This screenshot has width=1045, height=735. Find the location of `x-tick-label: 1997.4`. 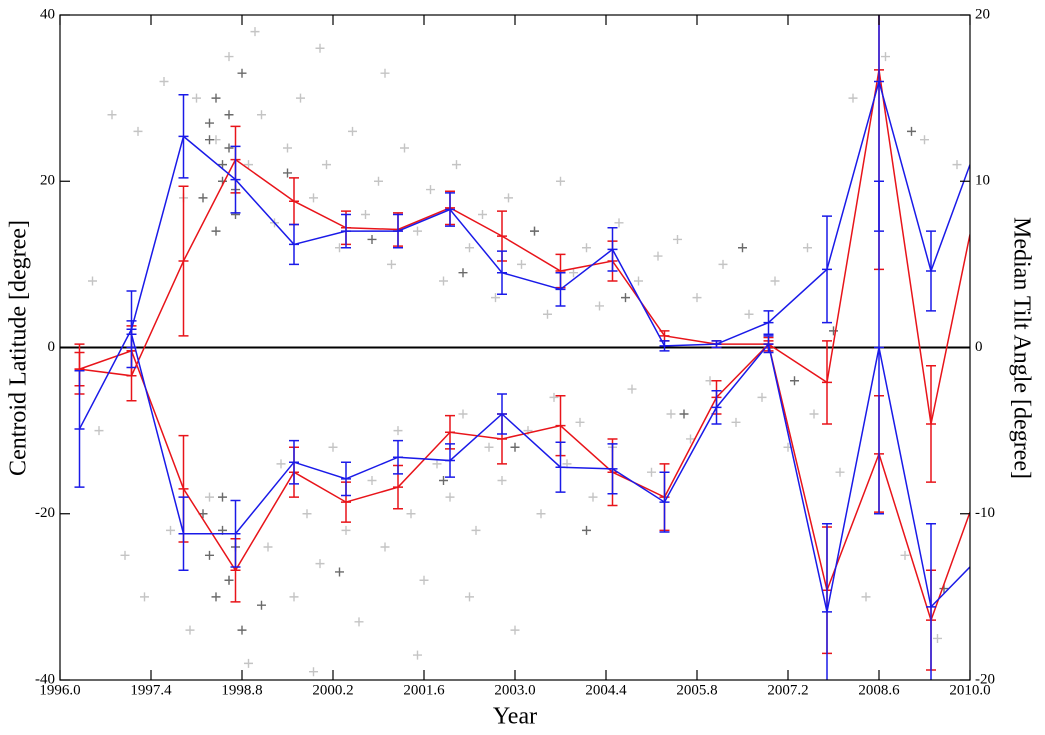

x-tick-label: 1997.4 is located at coordinates (151, 690).